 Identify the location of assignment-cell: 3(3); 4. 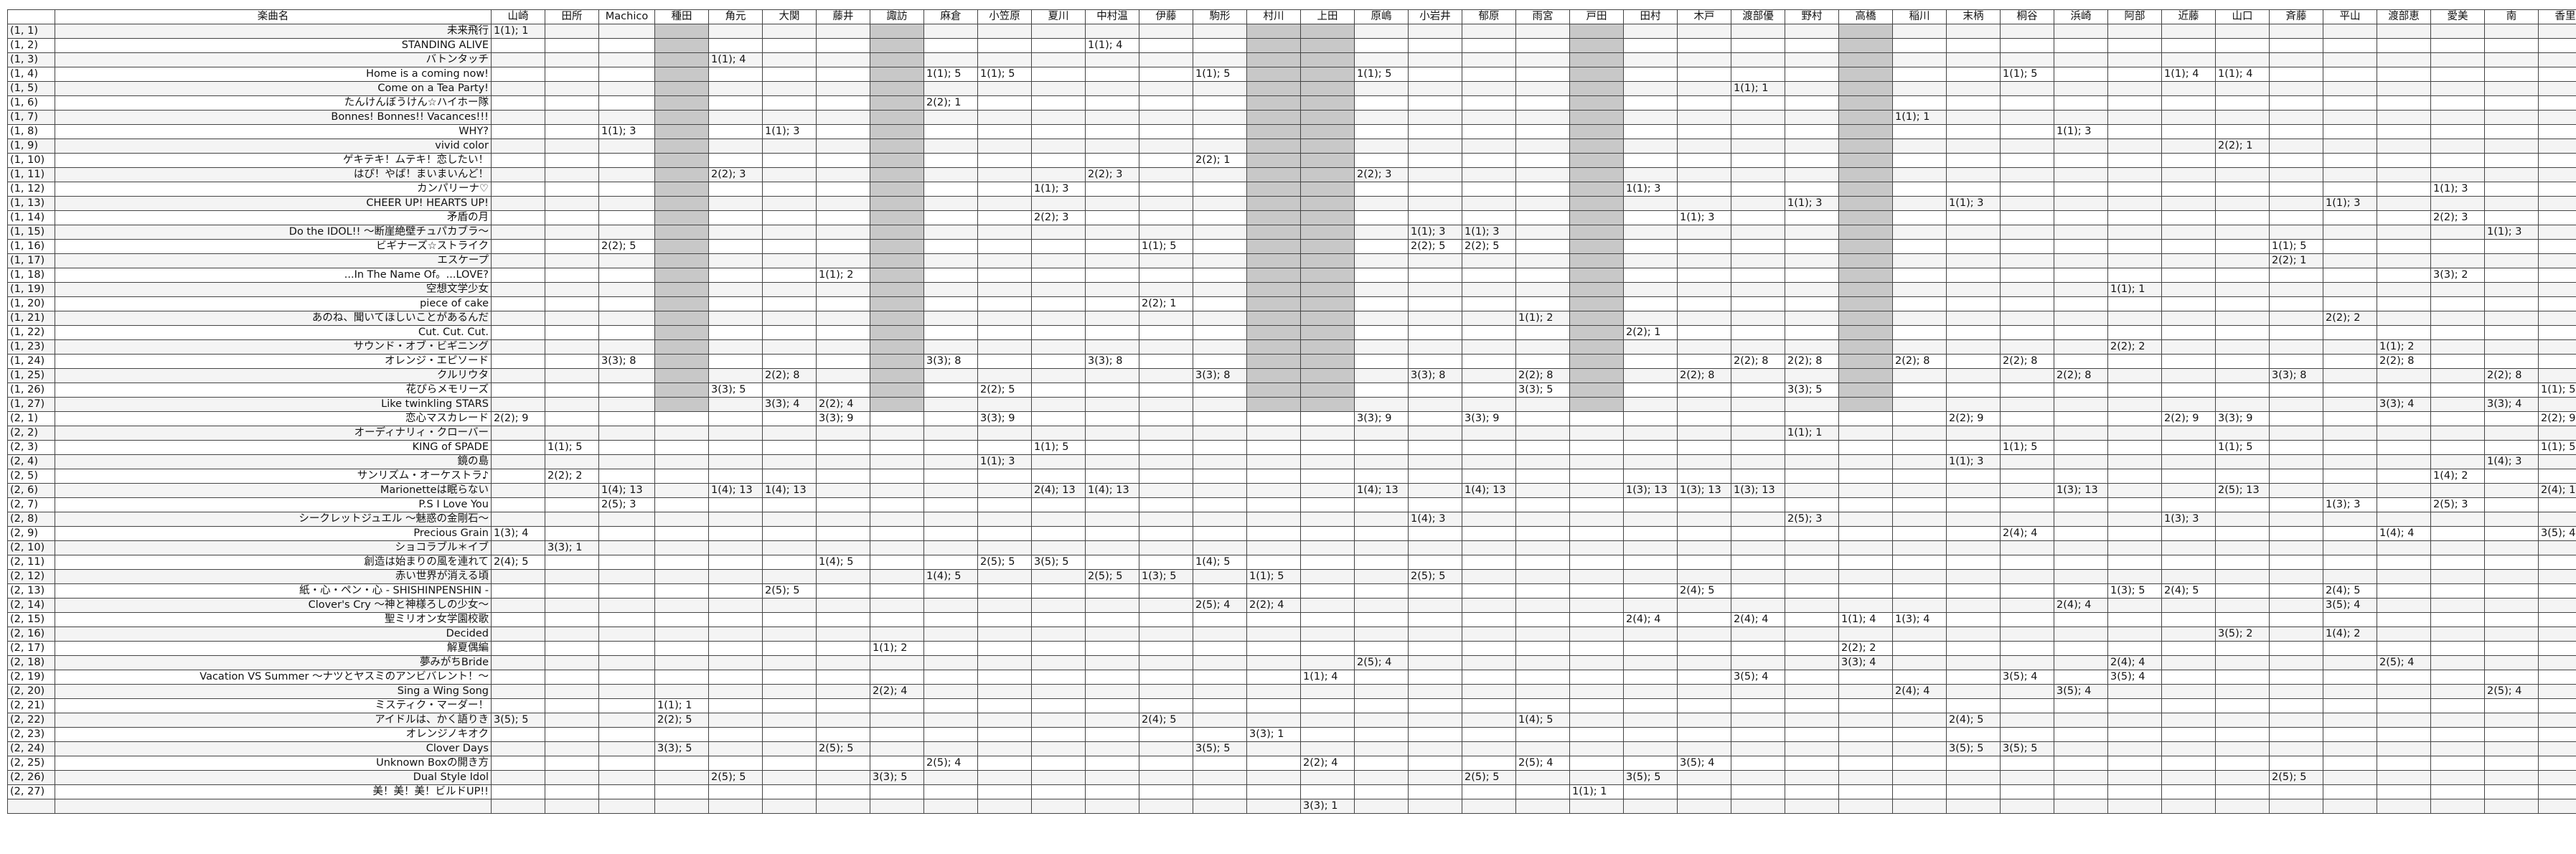
(2404, 404).